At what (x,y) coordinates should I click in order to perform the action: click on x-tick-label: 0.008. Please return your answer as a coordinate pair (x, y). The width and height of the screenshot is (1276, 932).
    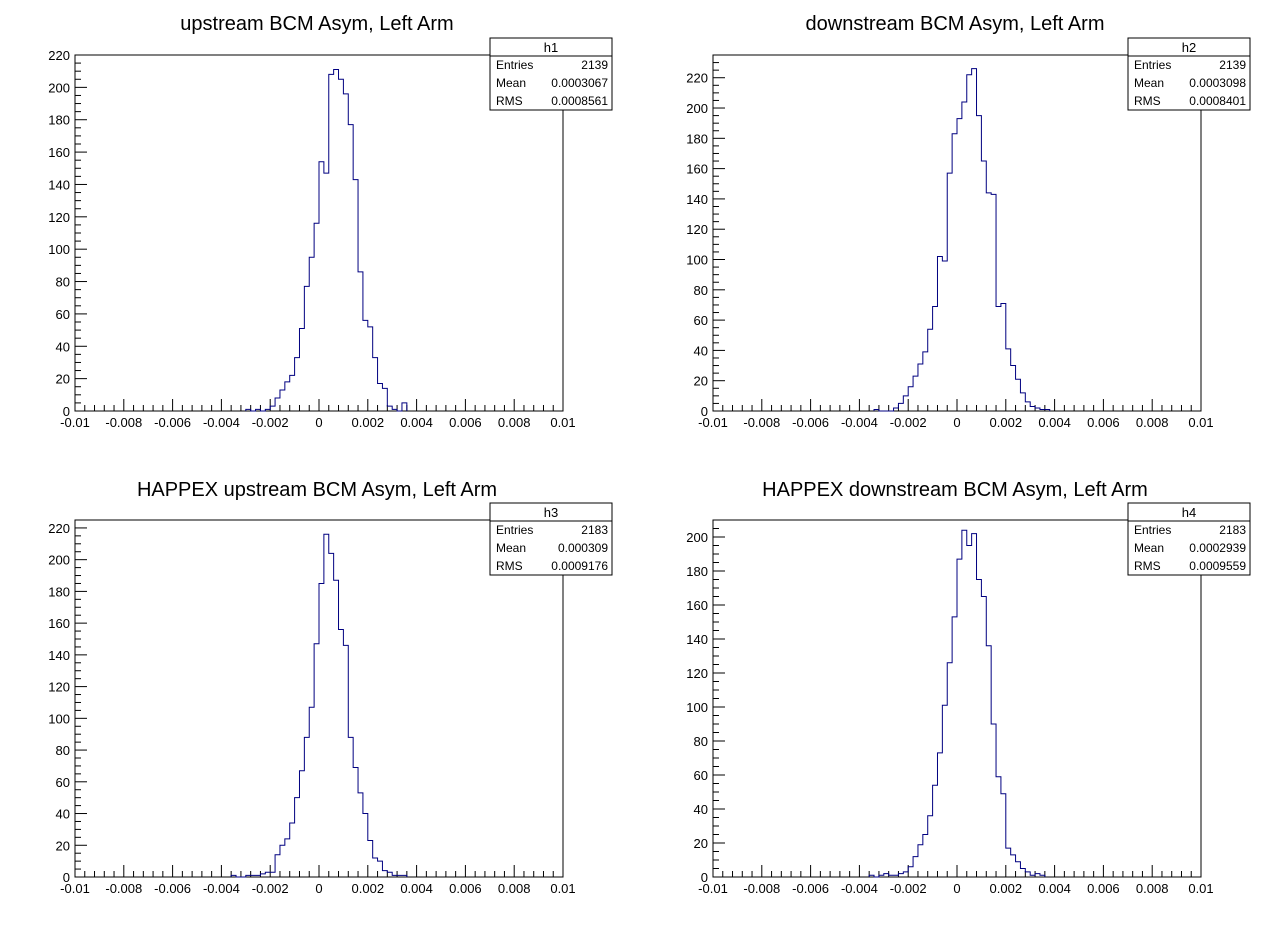
    Looking at the image, I should click on (514, 888).